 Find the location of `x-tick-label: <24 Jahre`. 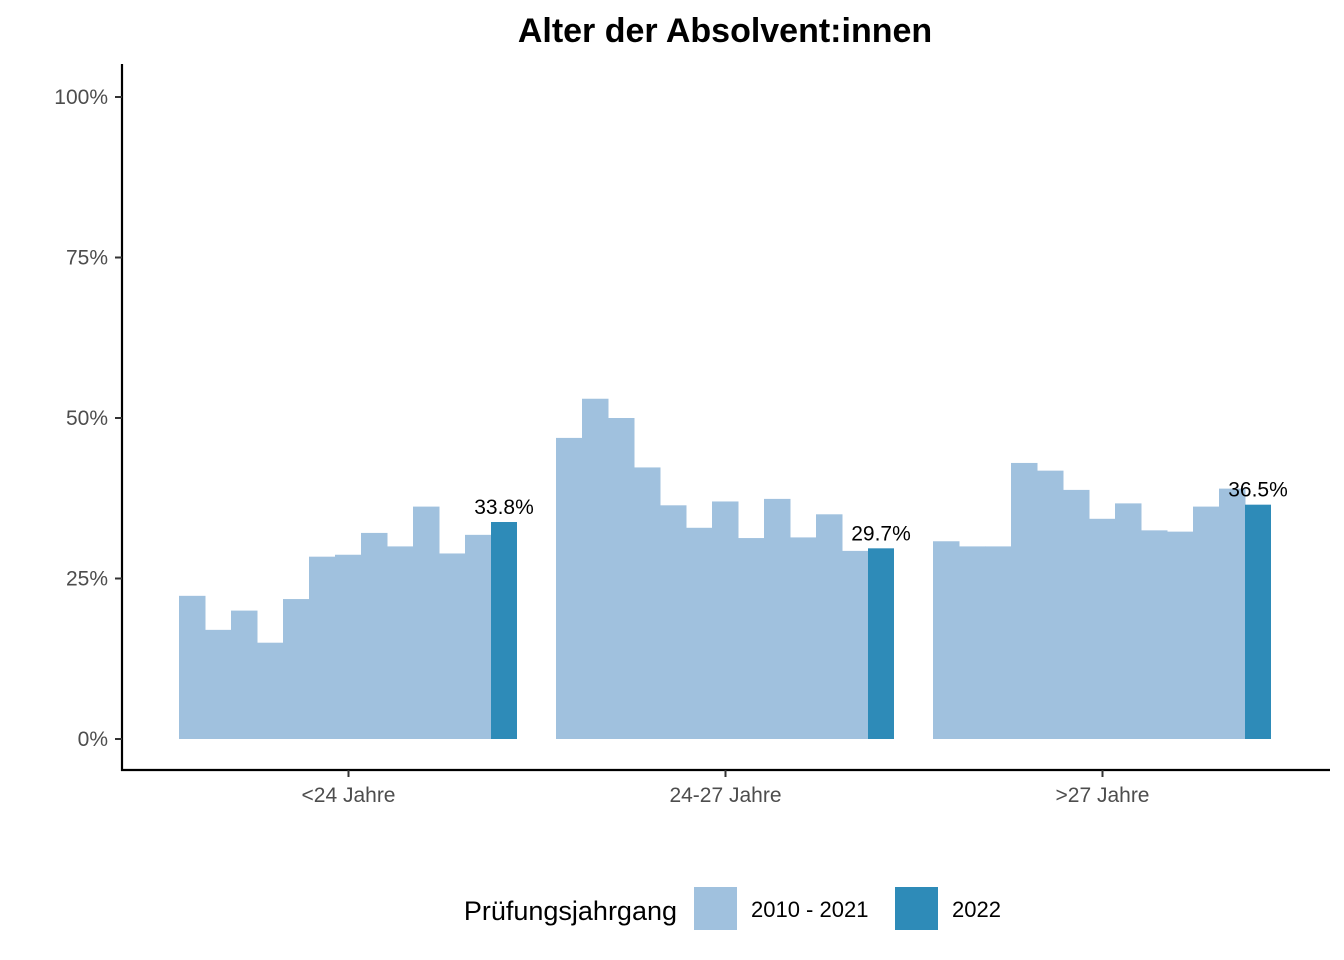

x-tick-label: <24 Jahre is located at coordinates (349, 795).